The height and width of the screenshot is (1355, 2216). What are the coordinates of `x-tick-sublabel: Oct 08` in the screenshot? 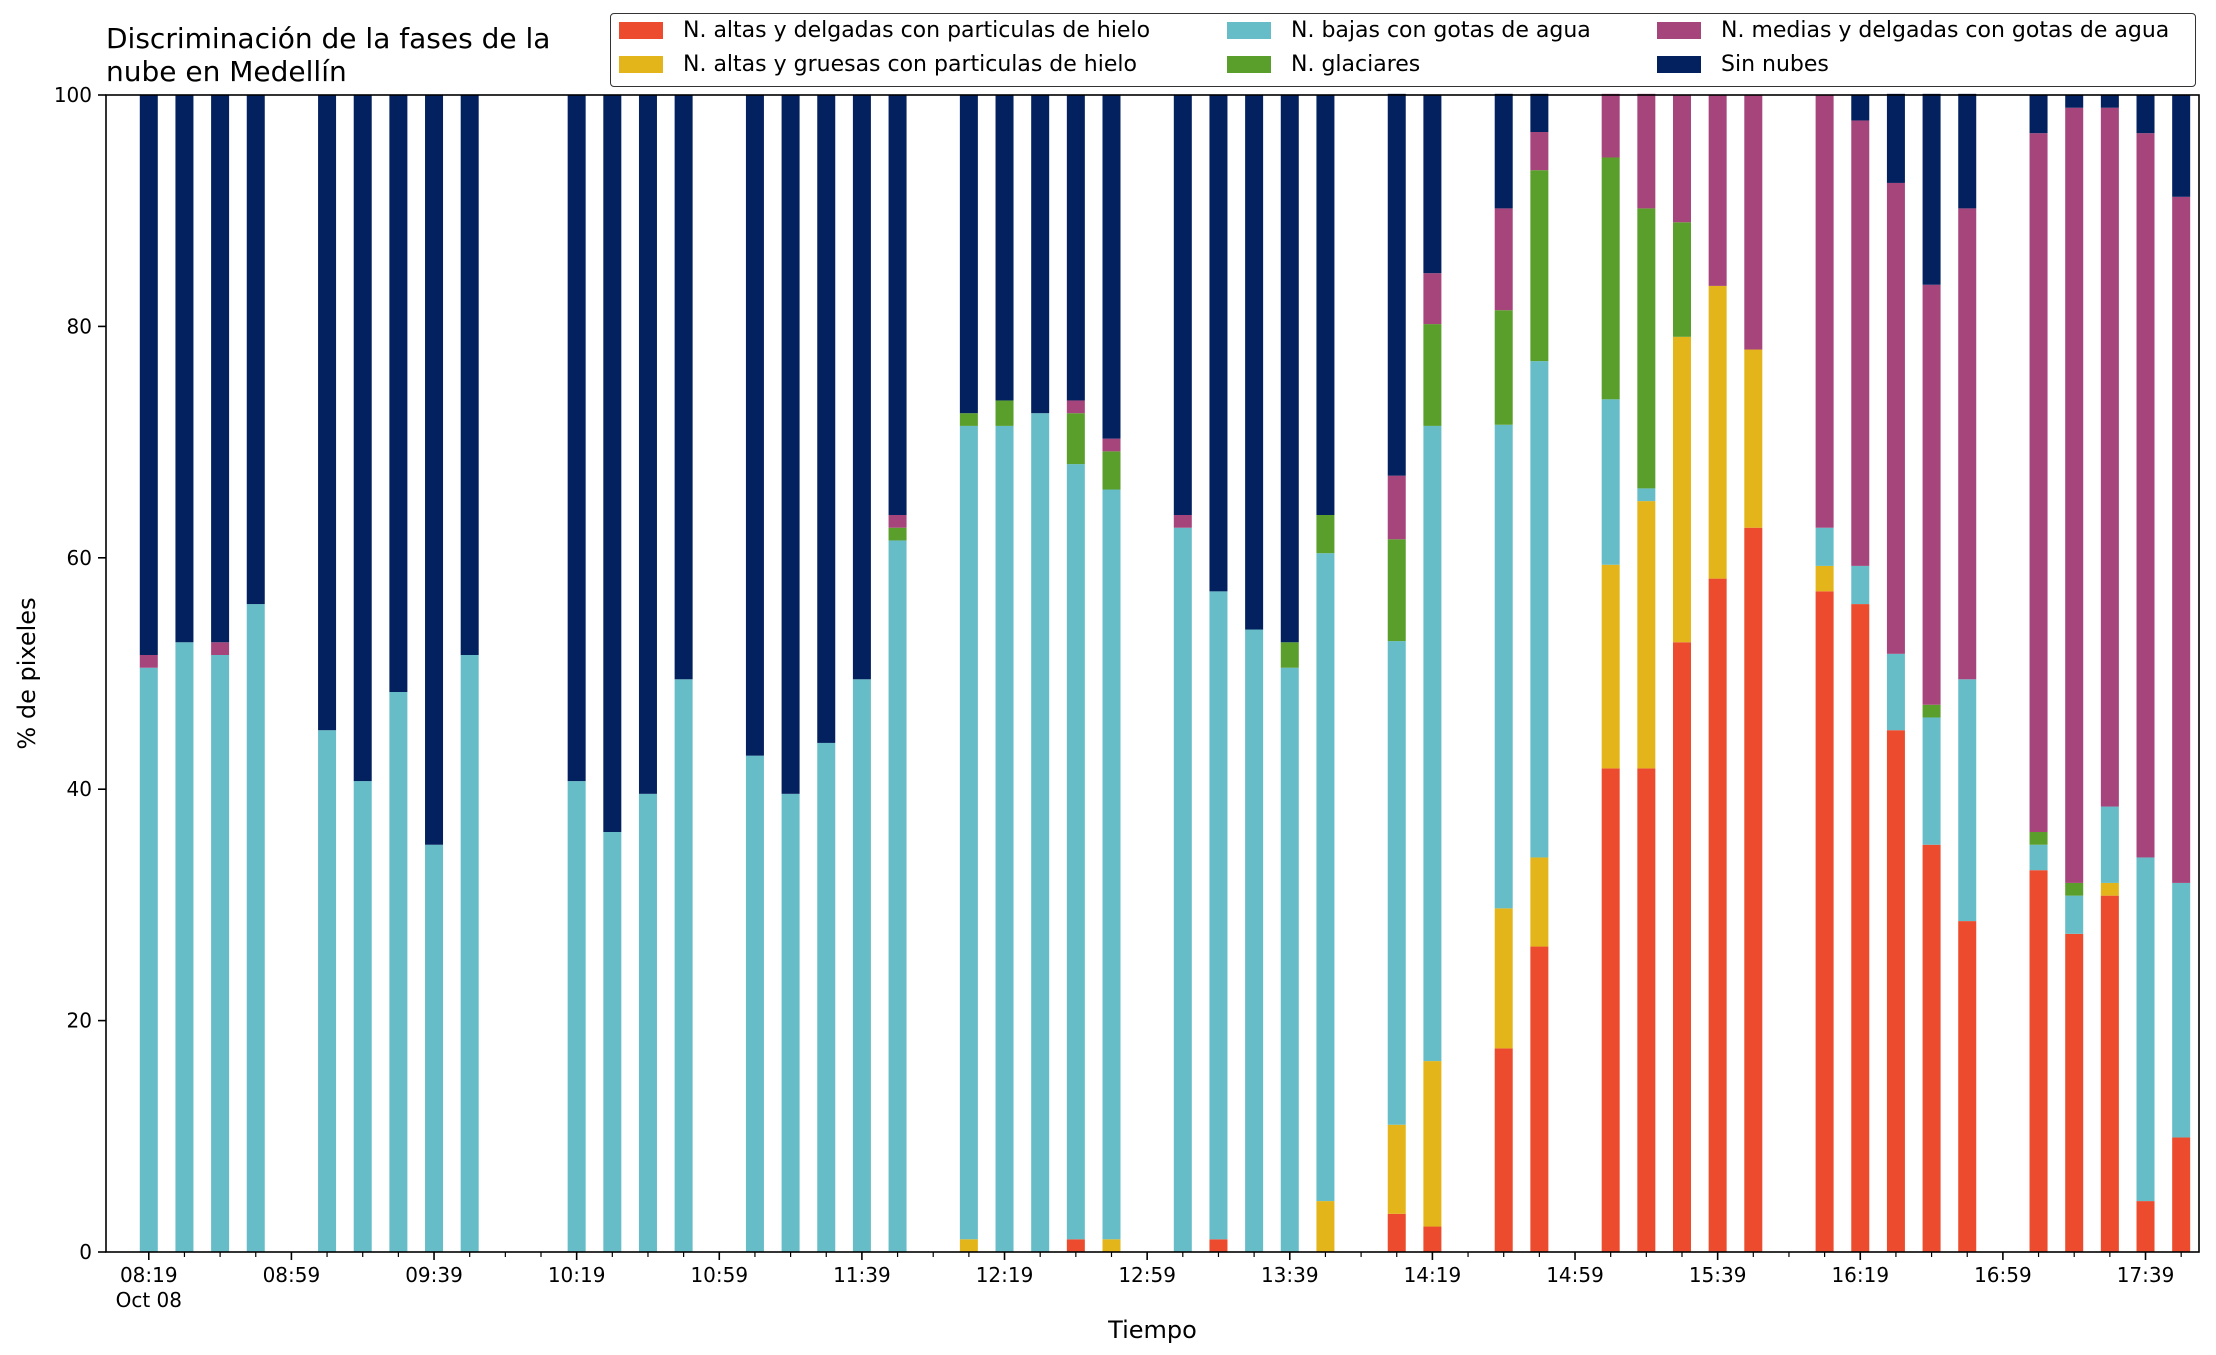 It's located at (149, 1300).